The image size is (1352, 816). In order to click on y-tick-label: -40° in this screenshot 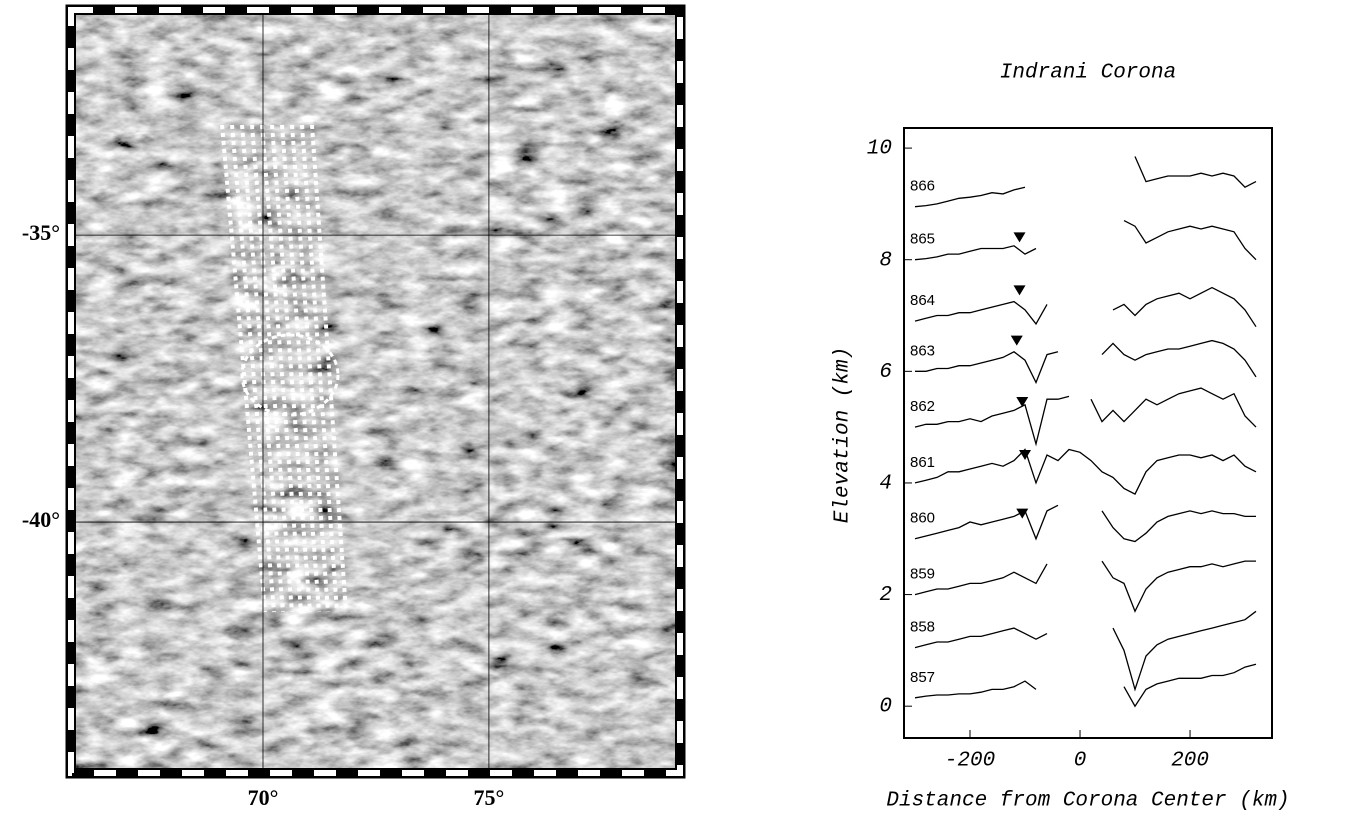, I will do `click(41, 519)`.